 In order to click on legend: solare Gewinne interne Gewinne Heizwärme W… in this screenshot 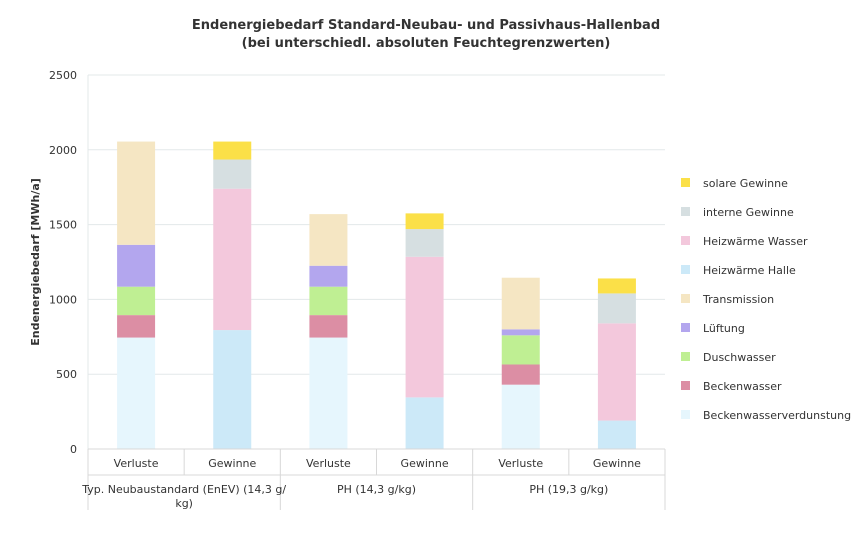, I will do `click(766, 299)`.